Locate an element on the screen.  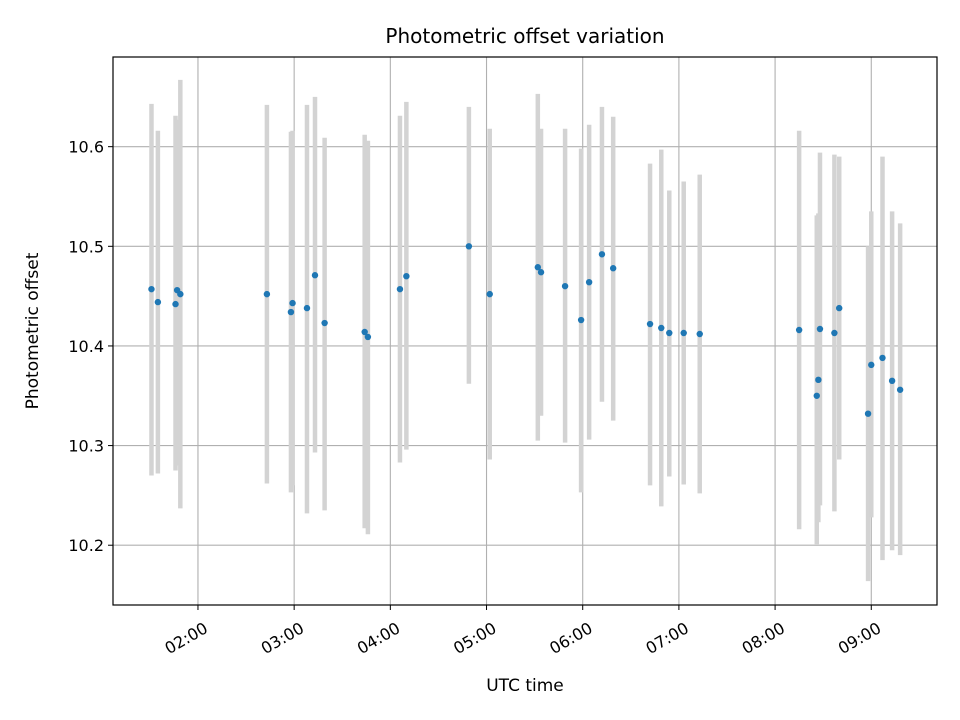
x-axis-title: UTC time is located at coordinates (525, 686).